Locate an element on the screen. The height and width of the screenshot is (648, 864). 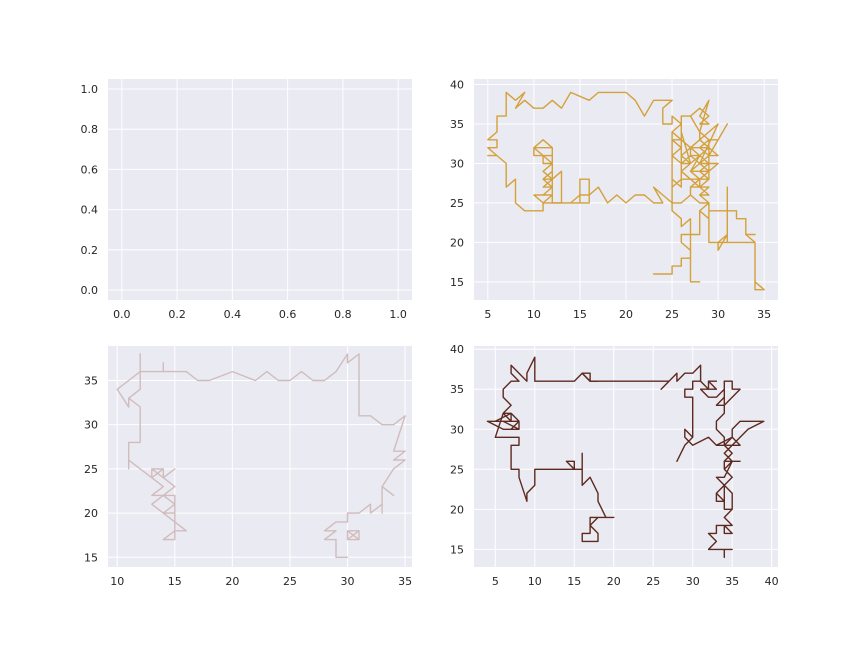
subplot-top-left: 0.0 0.2 0.4 0.6 0.8 1.0 0.0 0.2 0.4 0.6 0.8 1.0 is located at coordinates (246, 200).